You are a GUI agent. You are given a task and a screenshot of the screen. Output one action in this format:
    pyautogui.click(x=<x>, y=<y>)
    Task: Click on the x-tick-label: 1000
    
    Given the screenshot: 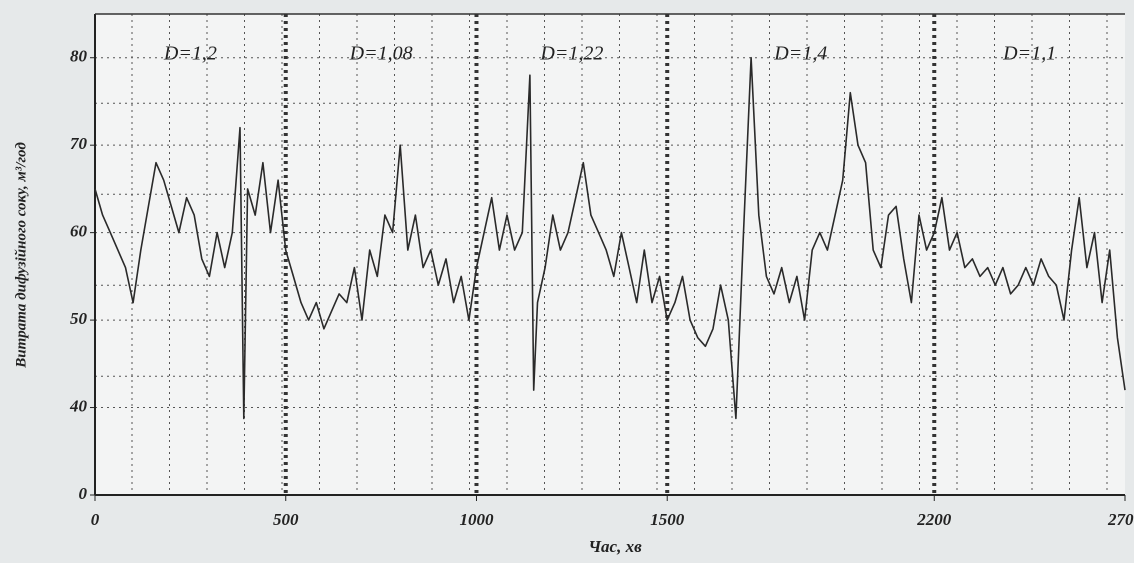 What is the action you would take?
    pyautogui.click(x=476, y=519)
    